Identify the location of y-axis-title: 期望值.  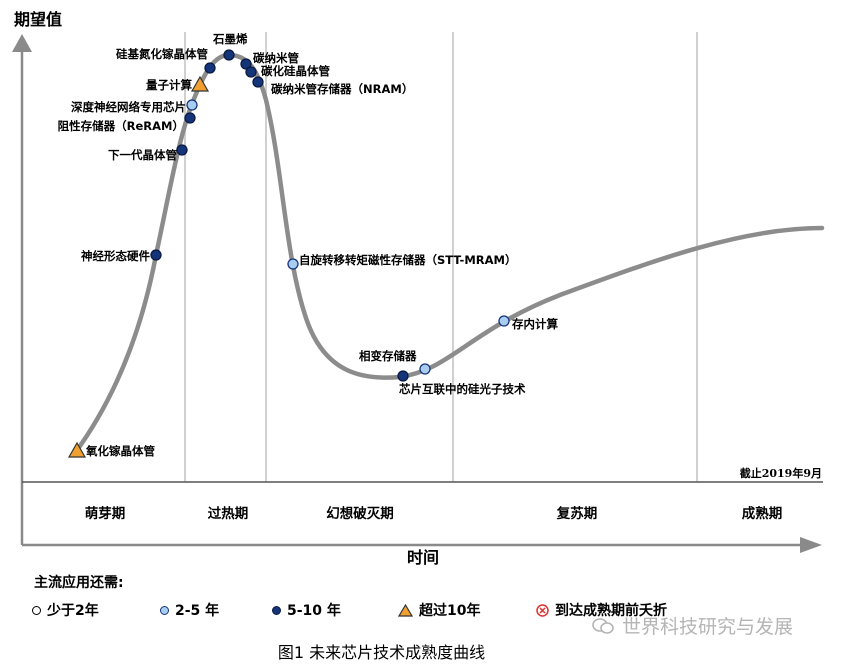
(38, 19).